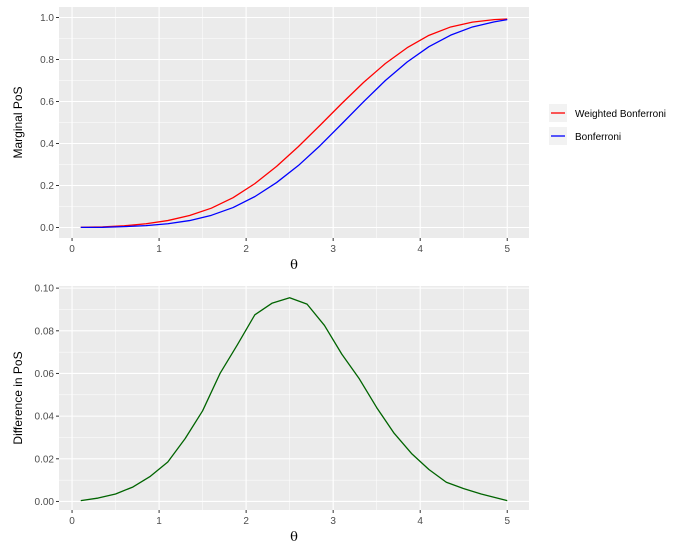 This screenshot has width=698, height=558. What do you see at coordinates (607, 124) in the screenshot?
I see `legend: Weighted Bonferroni Bonferroni` at bounding box center [607, 124].